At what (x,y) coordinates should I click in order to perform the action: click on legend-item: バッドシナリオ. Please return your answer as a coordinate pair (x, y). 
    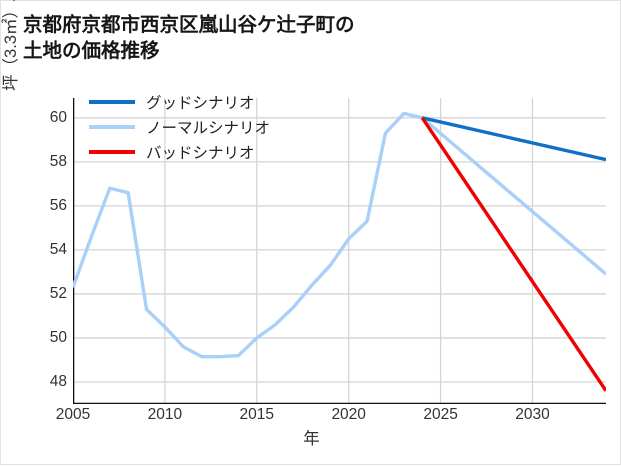
    Looking at the image, I should click on (204, 151).